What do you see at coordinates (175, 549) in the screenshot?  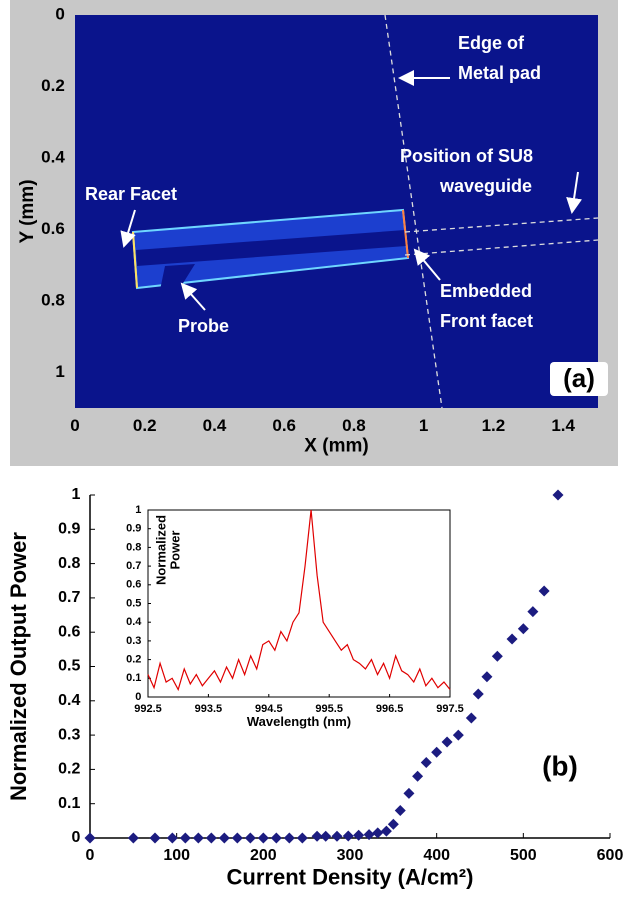 I see `y-axis-title: Power` at bounding box center [175, 549].